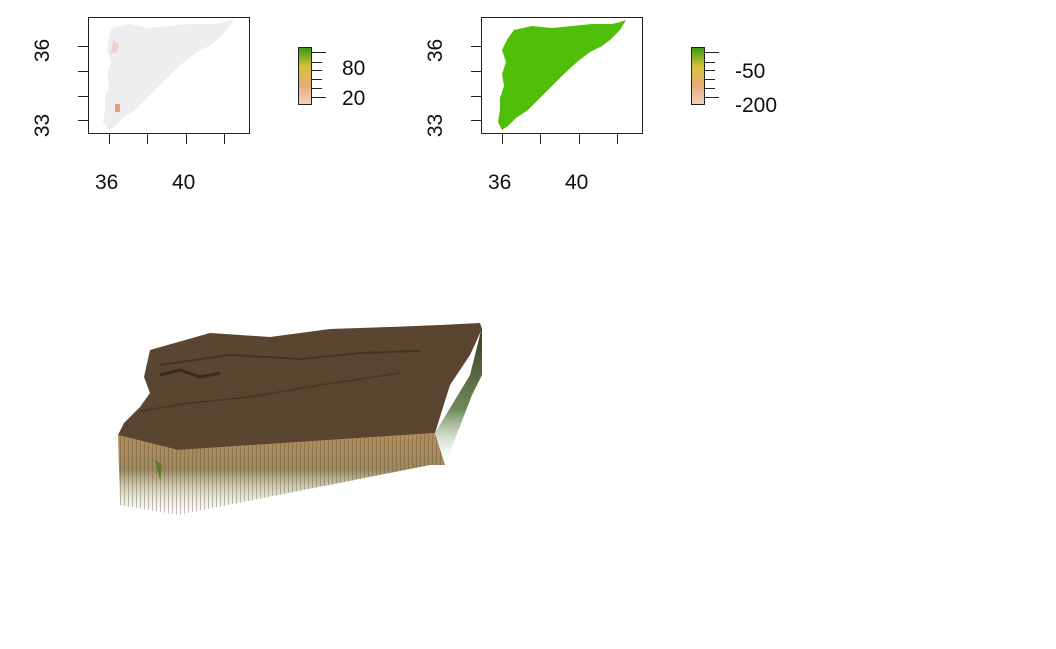 This screenshot has height=649, width=1056. What do you see at coordinates (756, 105) in the screenshot?
I see `right-legend-label-low: -200` at bounding box center [756, 105].